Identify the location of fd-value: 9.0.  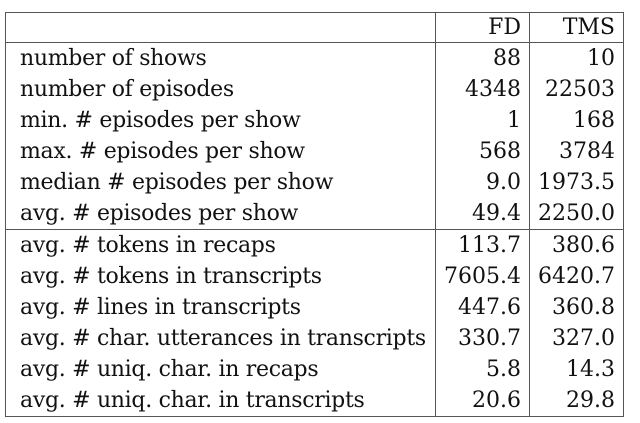
(482, 182).